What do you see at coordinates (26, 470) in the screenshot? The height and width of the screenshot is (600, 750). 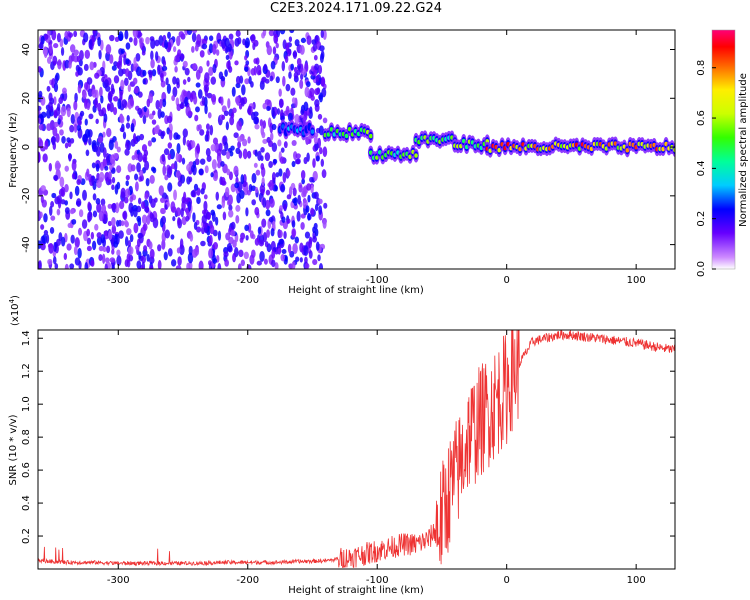 I see `y-tick-label: 0.6` at bounding box center [26, 470].